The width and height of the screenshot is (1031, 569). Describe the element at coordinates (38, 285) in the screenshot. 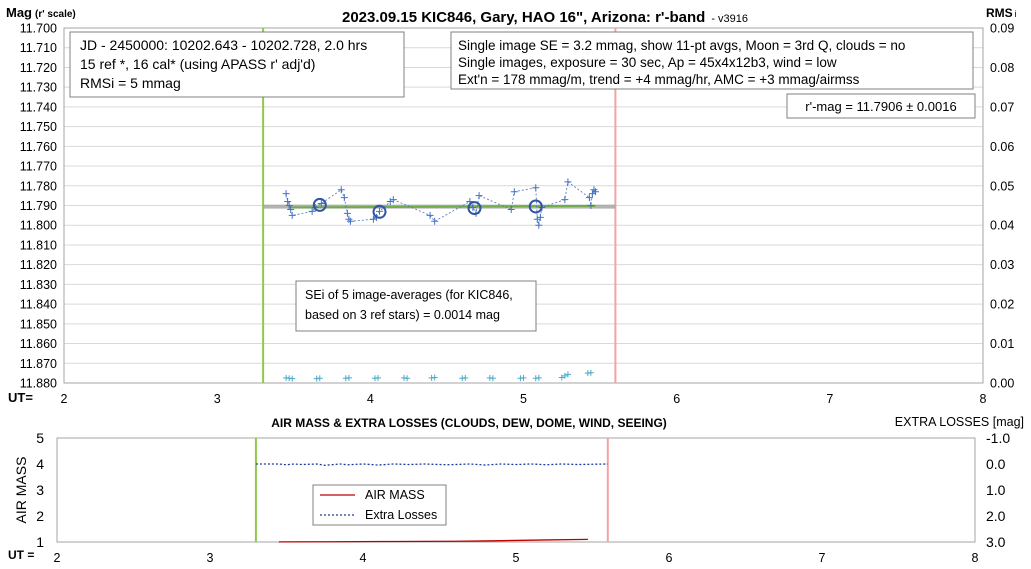

I see `y-tick-label: 11.830` at that location.